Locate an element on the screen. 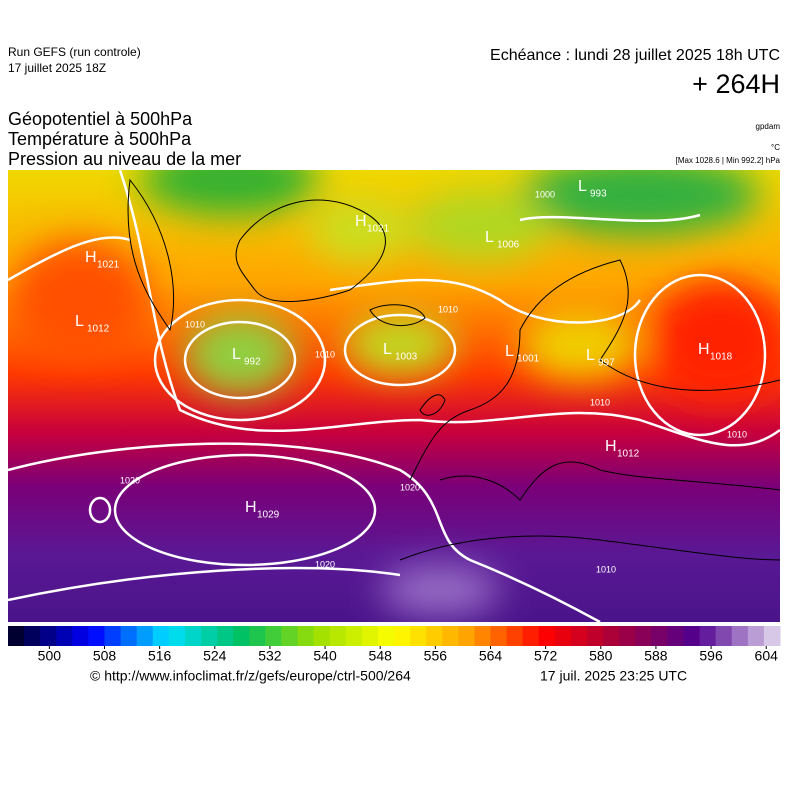 This screenshot has width=788, height=789. field-title: Géopotentiel à 500hPa is located at coordinates (100, 119).